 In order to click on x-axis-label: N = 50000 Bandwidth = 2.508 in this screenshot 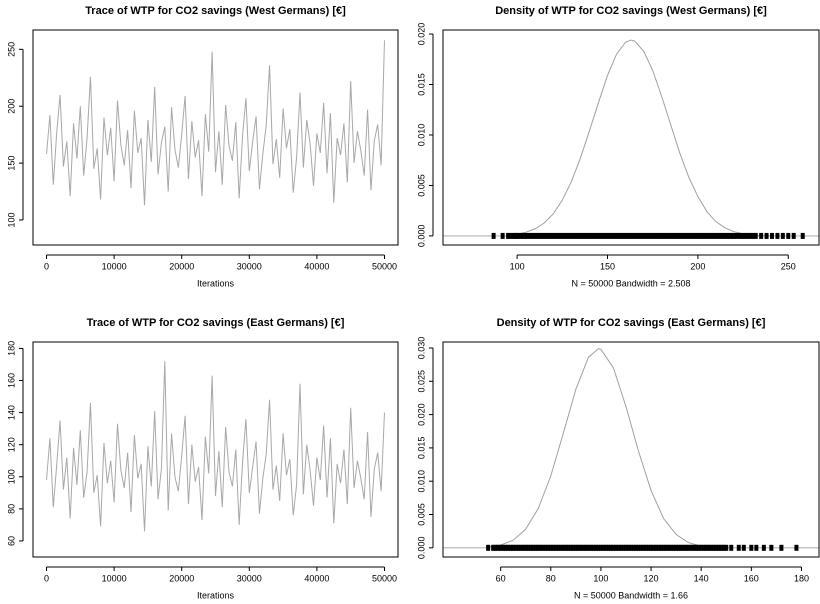, I will do `click(630, 283)`.